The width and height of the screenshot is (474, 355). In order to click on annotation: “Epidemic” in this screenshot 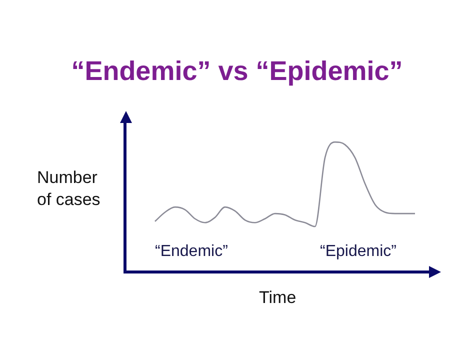, I will do `click(358, 252)`.